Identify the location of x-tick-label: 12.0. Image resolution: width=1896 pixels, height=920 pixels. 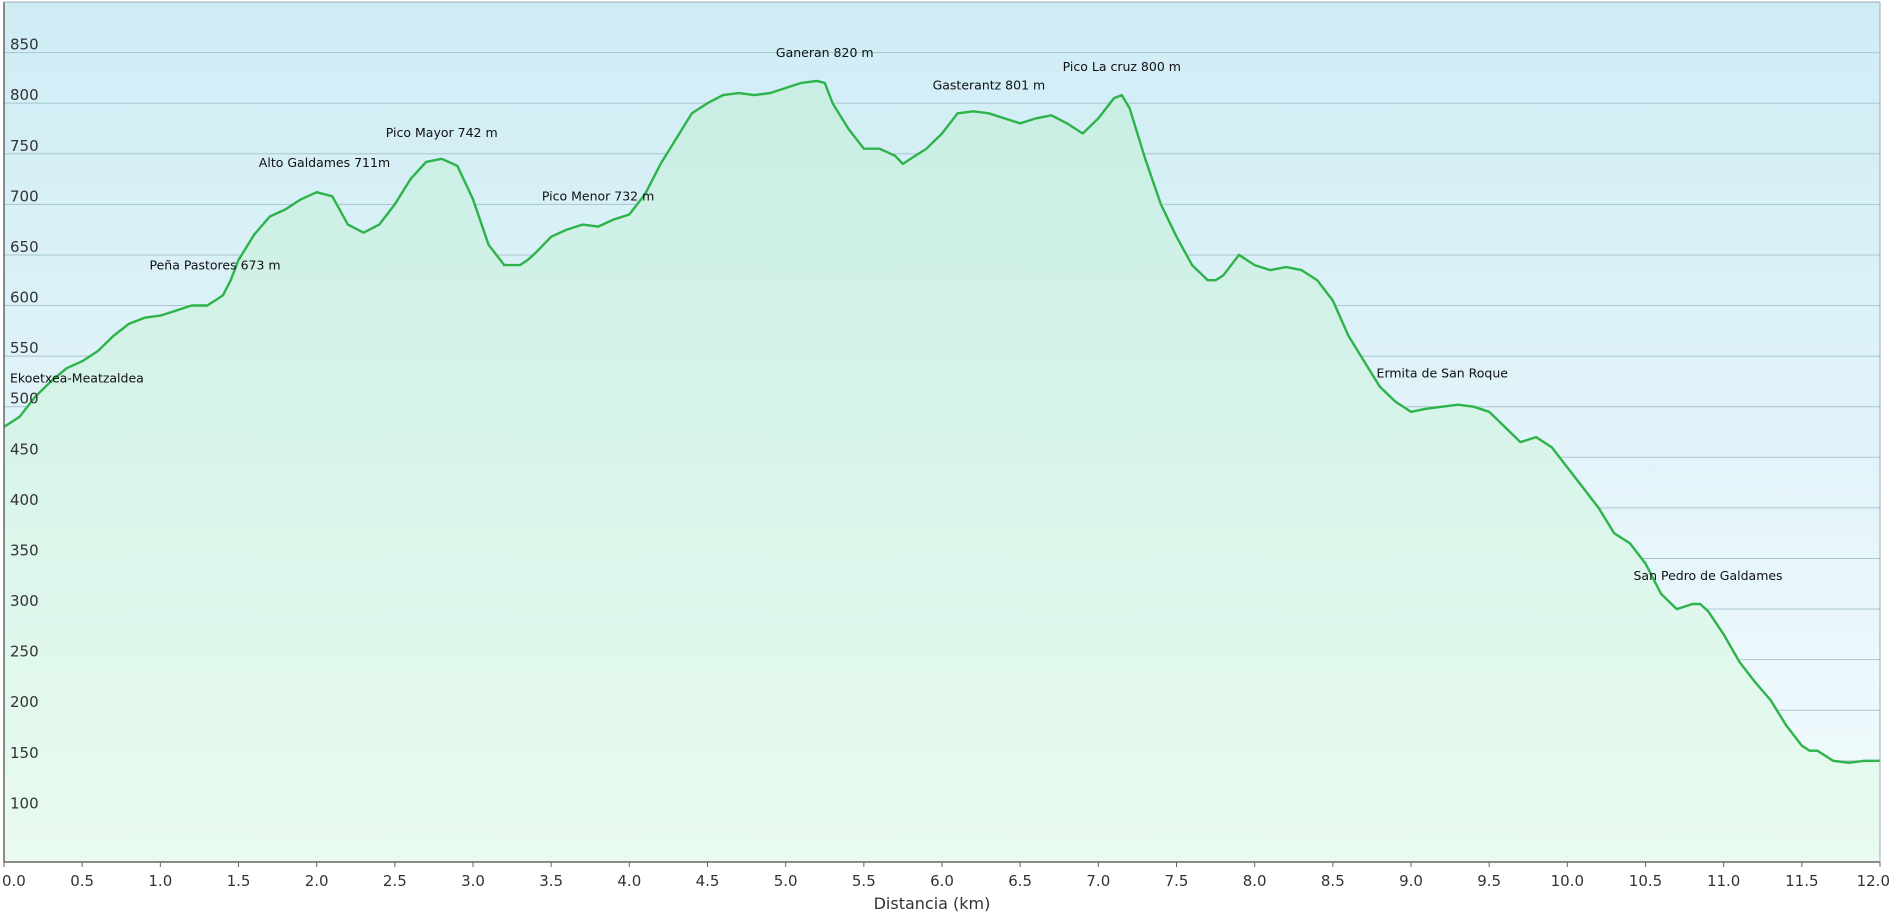
(1873, 881).